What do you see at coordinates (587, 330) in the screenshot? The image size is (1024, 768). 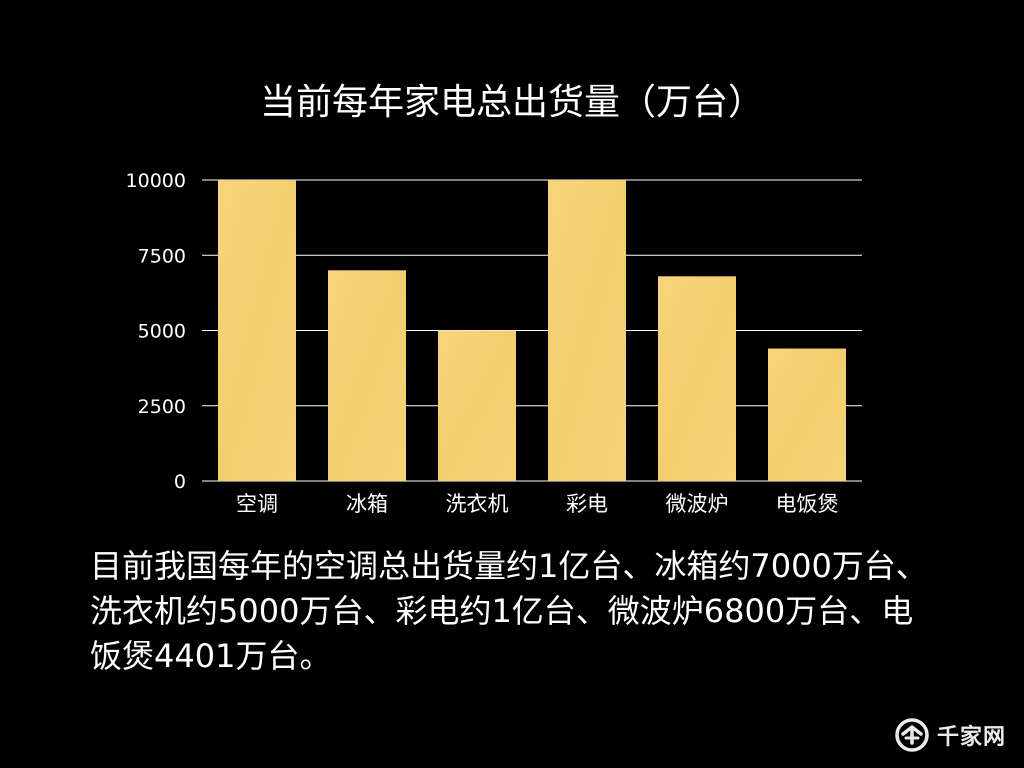 I see `bar-彩电` at bounding box center [587, 330].